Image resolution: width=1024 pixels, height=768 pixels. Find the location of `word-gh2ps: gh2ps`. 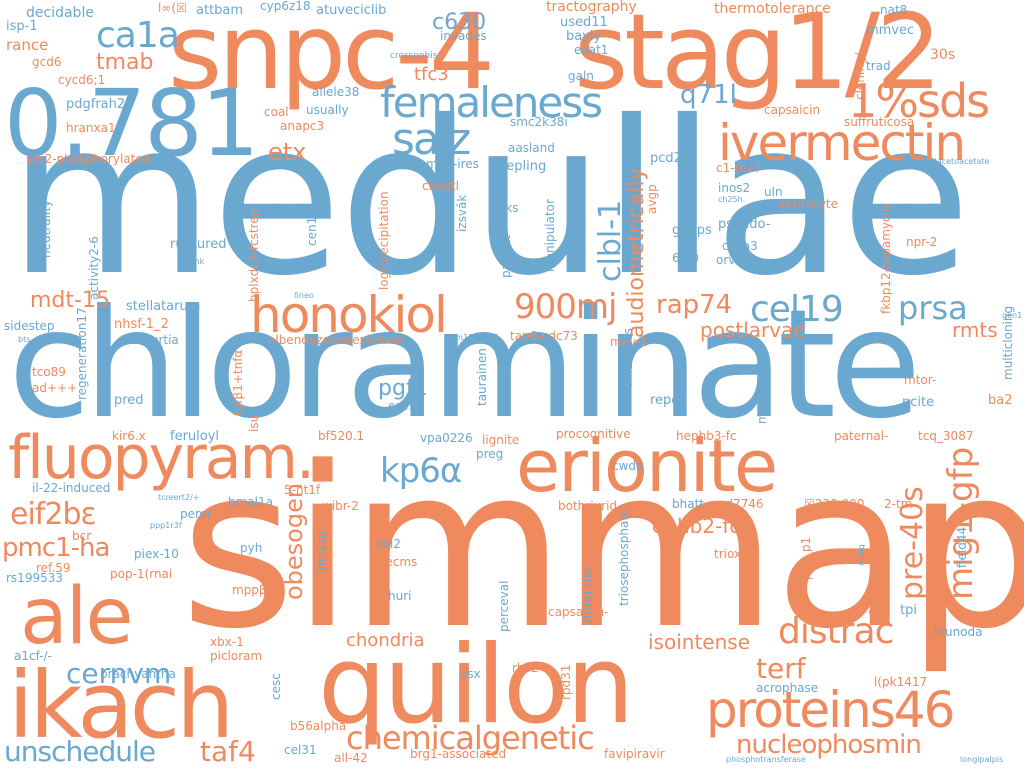

word-gh2ps: gh2ps is located at coordinates (692, 230).